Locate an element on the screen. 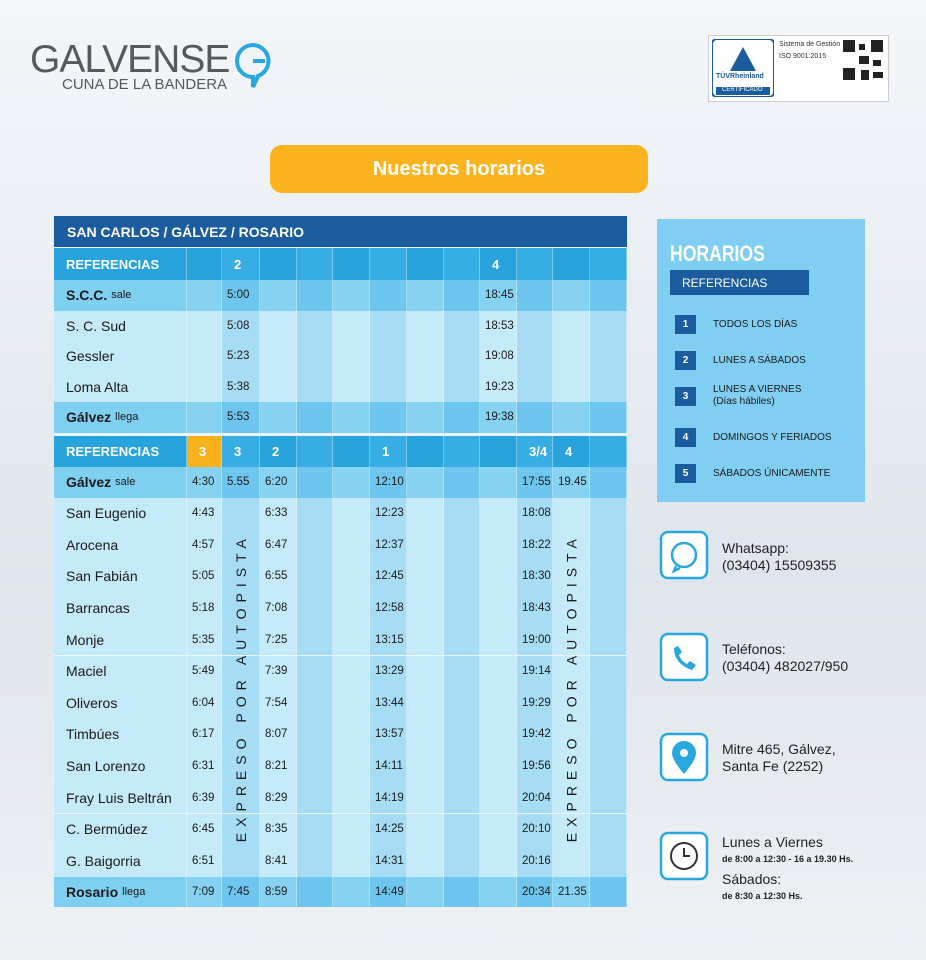 The height and width of the screenshot is (960, 926). time-cell: 20:10 is located at coordinates (535, 829).